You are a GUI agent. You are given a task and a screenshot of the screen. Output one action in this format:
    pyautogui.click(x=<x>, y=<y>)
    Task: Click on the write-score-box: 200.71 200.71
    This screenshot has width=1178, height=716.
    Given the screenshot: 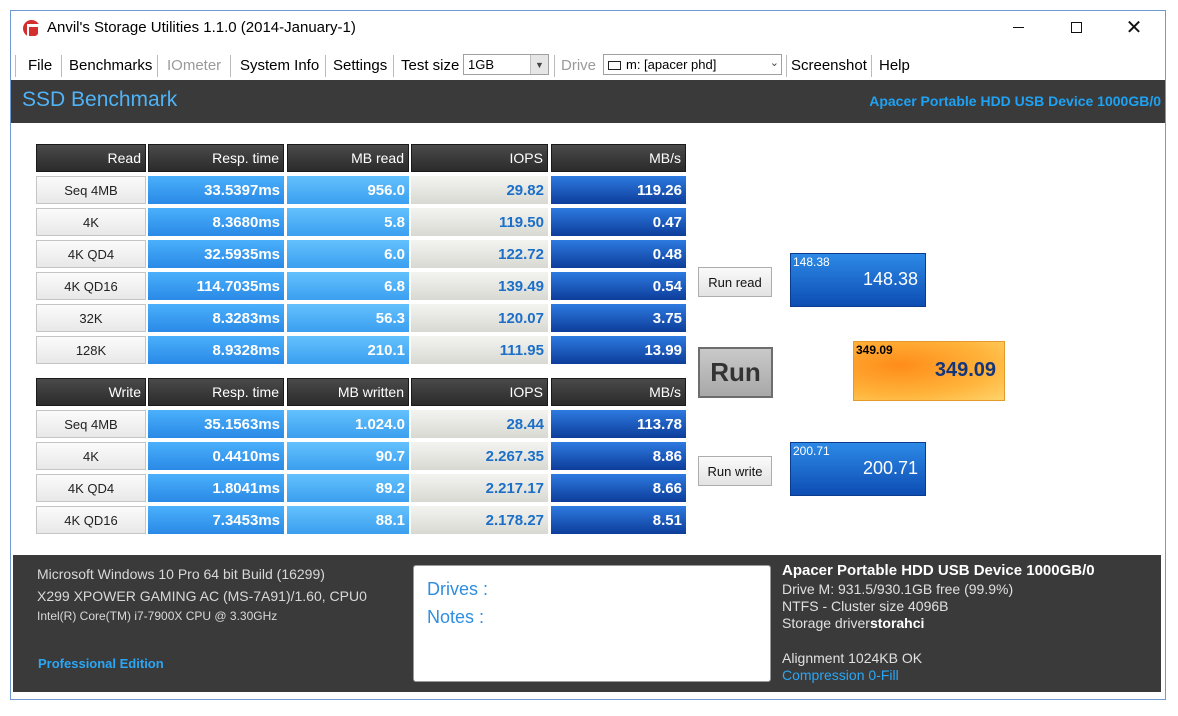 What is the action you would take?
    pyautogui.click(x=858, y=469)
    